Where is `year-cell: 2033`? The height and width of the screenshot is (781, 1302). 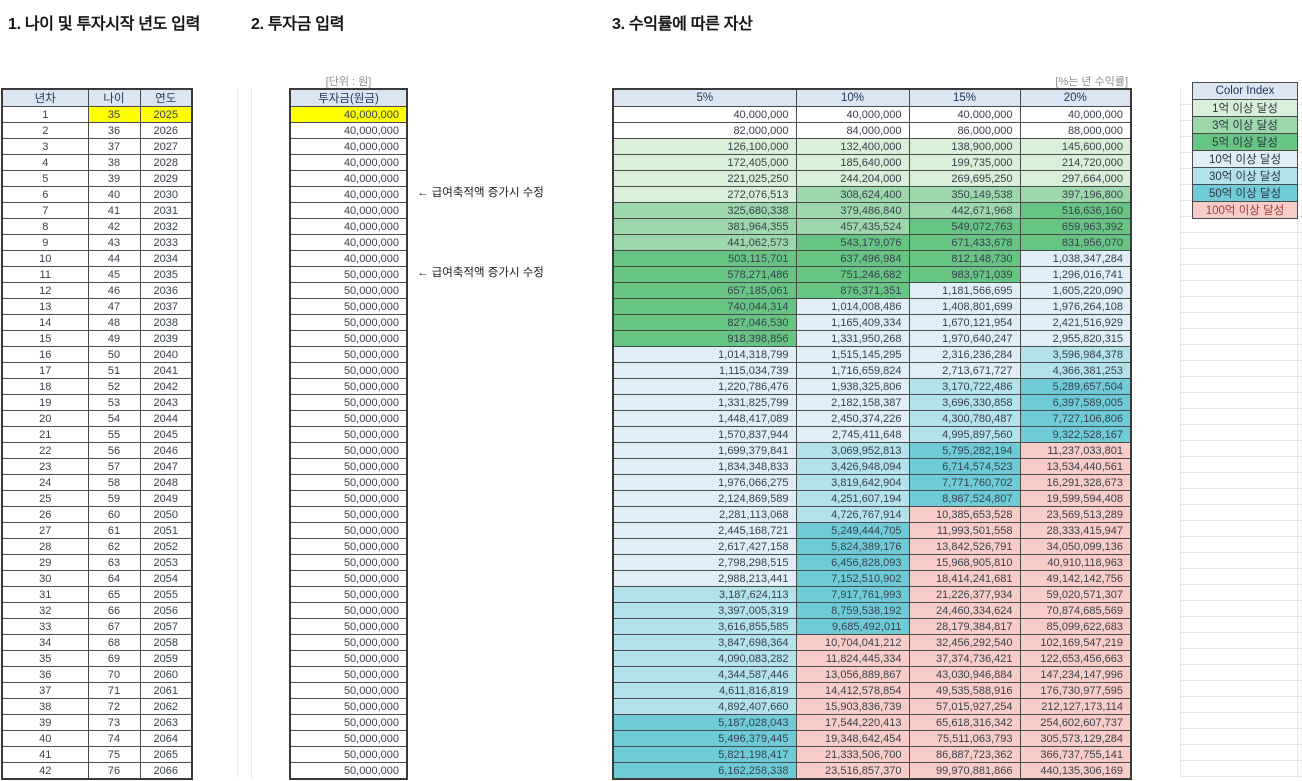 year-cell: 2033 is located at coordinates (166, 242).